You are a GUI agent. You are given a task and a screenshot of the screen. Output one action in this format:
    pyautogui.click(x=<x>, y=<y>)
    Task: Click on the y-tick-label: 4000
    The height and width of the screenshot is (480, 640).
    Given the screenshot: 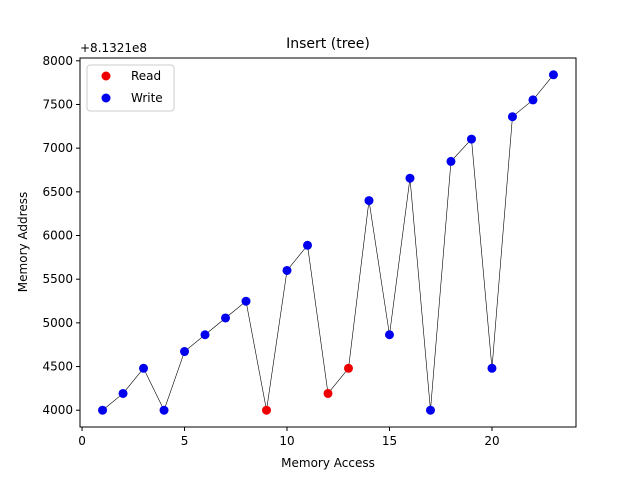 What is the action you would take?
    pyautogui.click(x=57, y=410)
    